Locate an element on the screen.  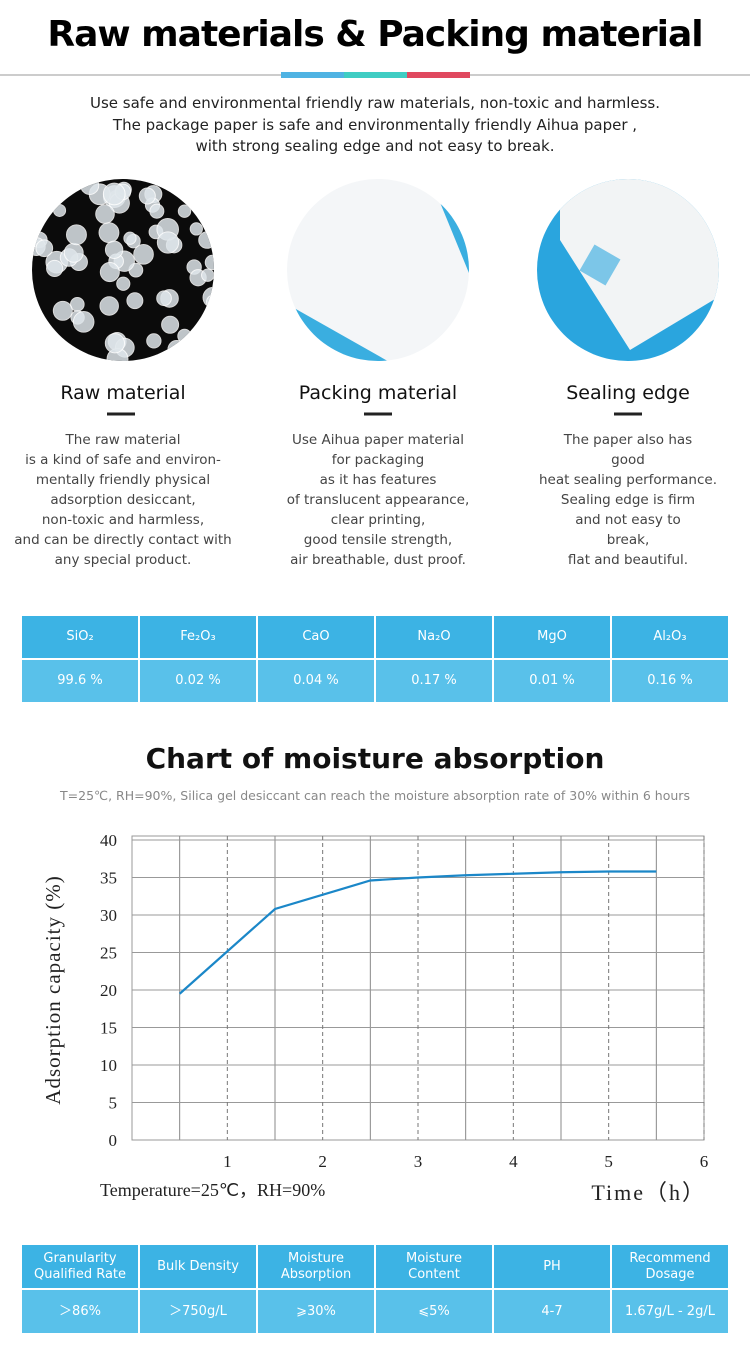
table-header: Fe₂O₃ is located at coordinates (198, 637).